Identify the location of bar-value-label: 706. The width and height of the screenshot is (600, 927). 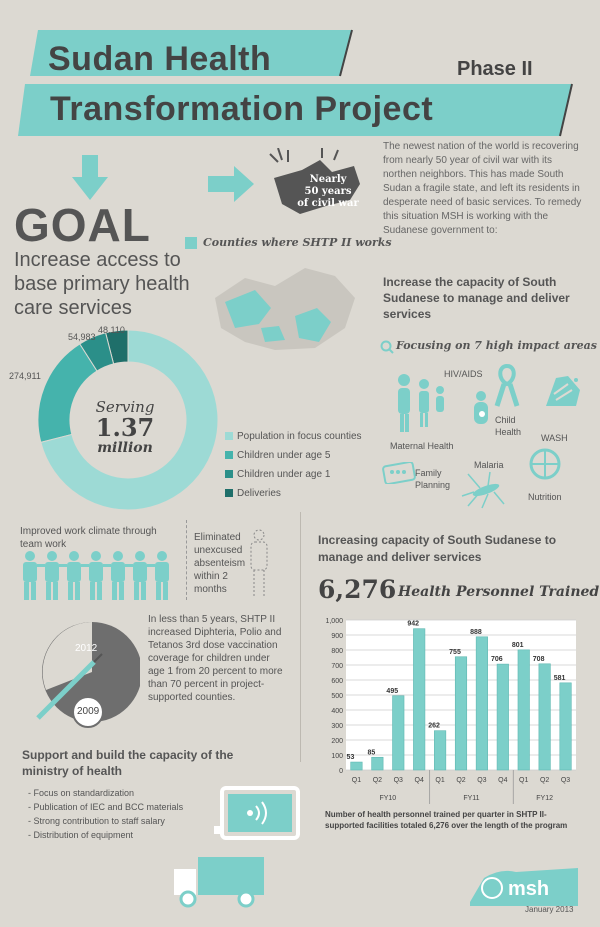
(497, 659).